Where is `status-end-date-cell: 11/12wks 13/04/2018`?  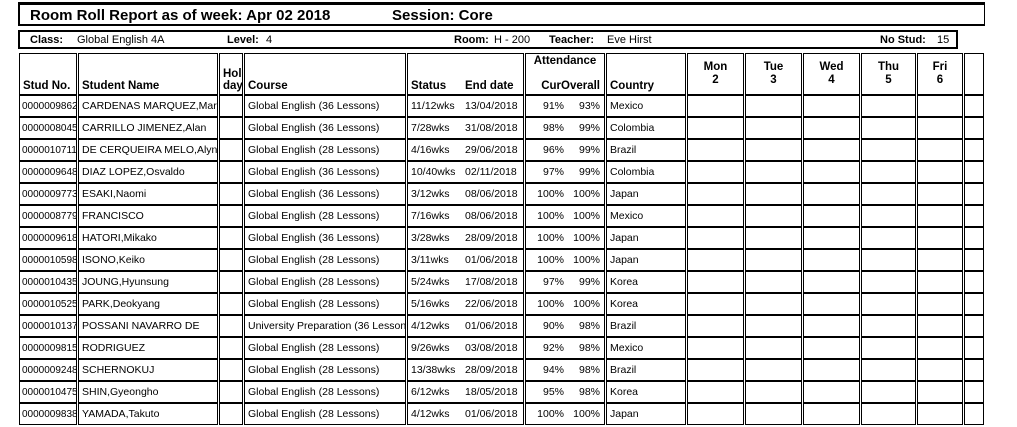 status-end-date-cell: 11/12wks 13/04/2018 is located at coordinates (465, 106).